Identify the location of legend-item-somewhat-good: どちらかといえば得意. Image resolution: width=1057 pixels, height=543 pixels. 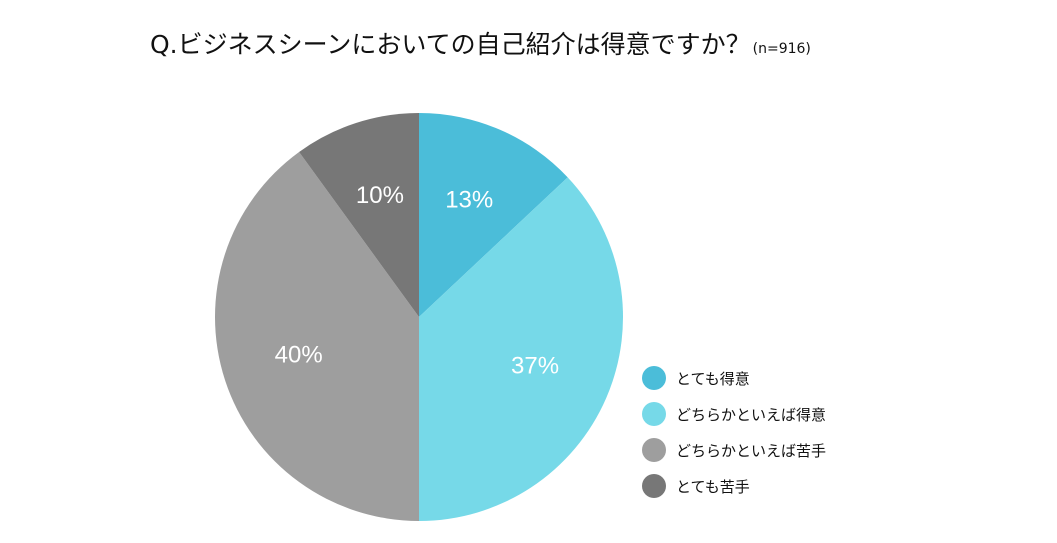
(734, 414).